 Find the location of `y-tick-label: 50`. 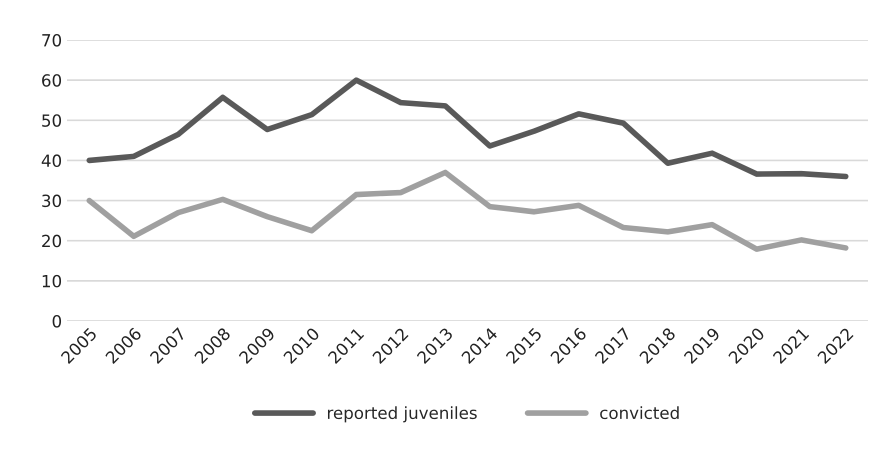

y-tick-label: 50 is located at coordinates (52, 120).